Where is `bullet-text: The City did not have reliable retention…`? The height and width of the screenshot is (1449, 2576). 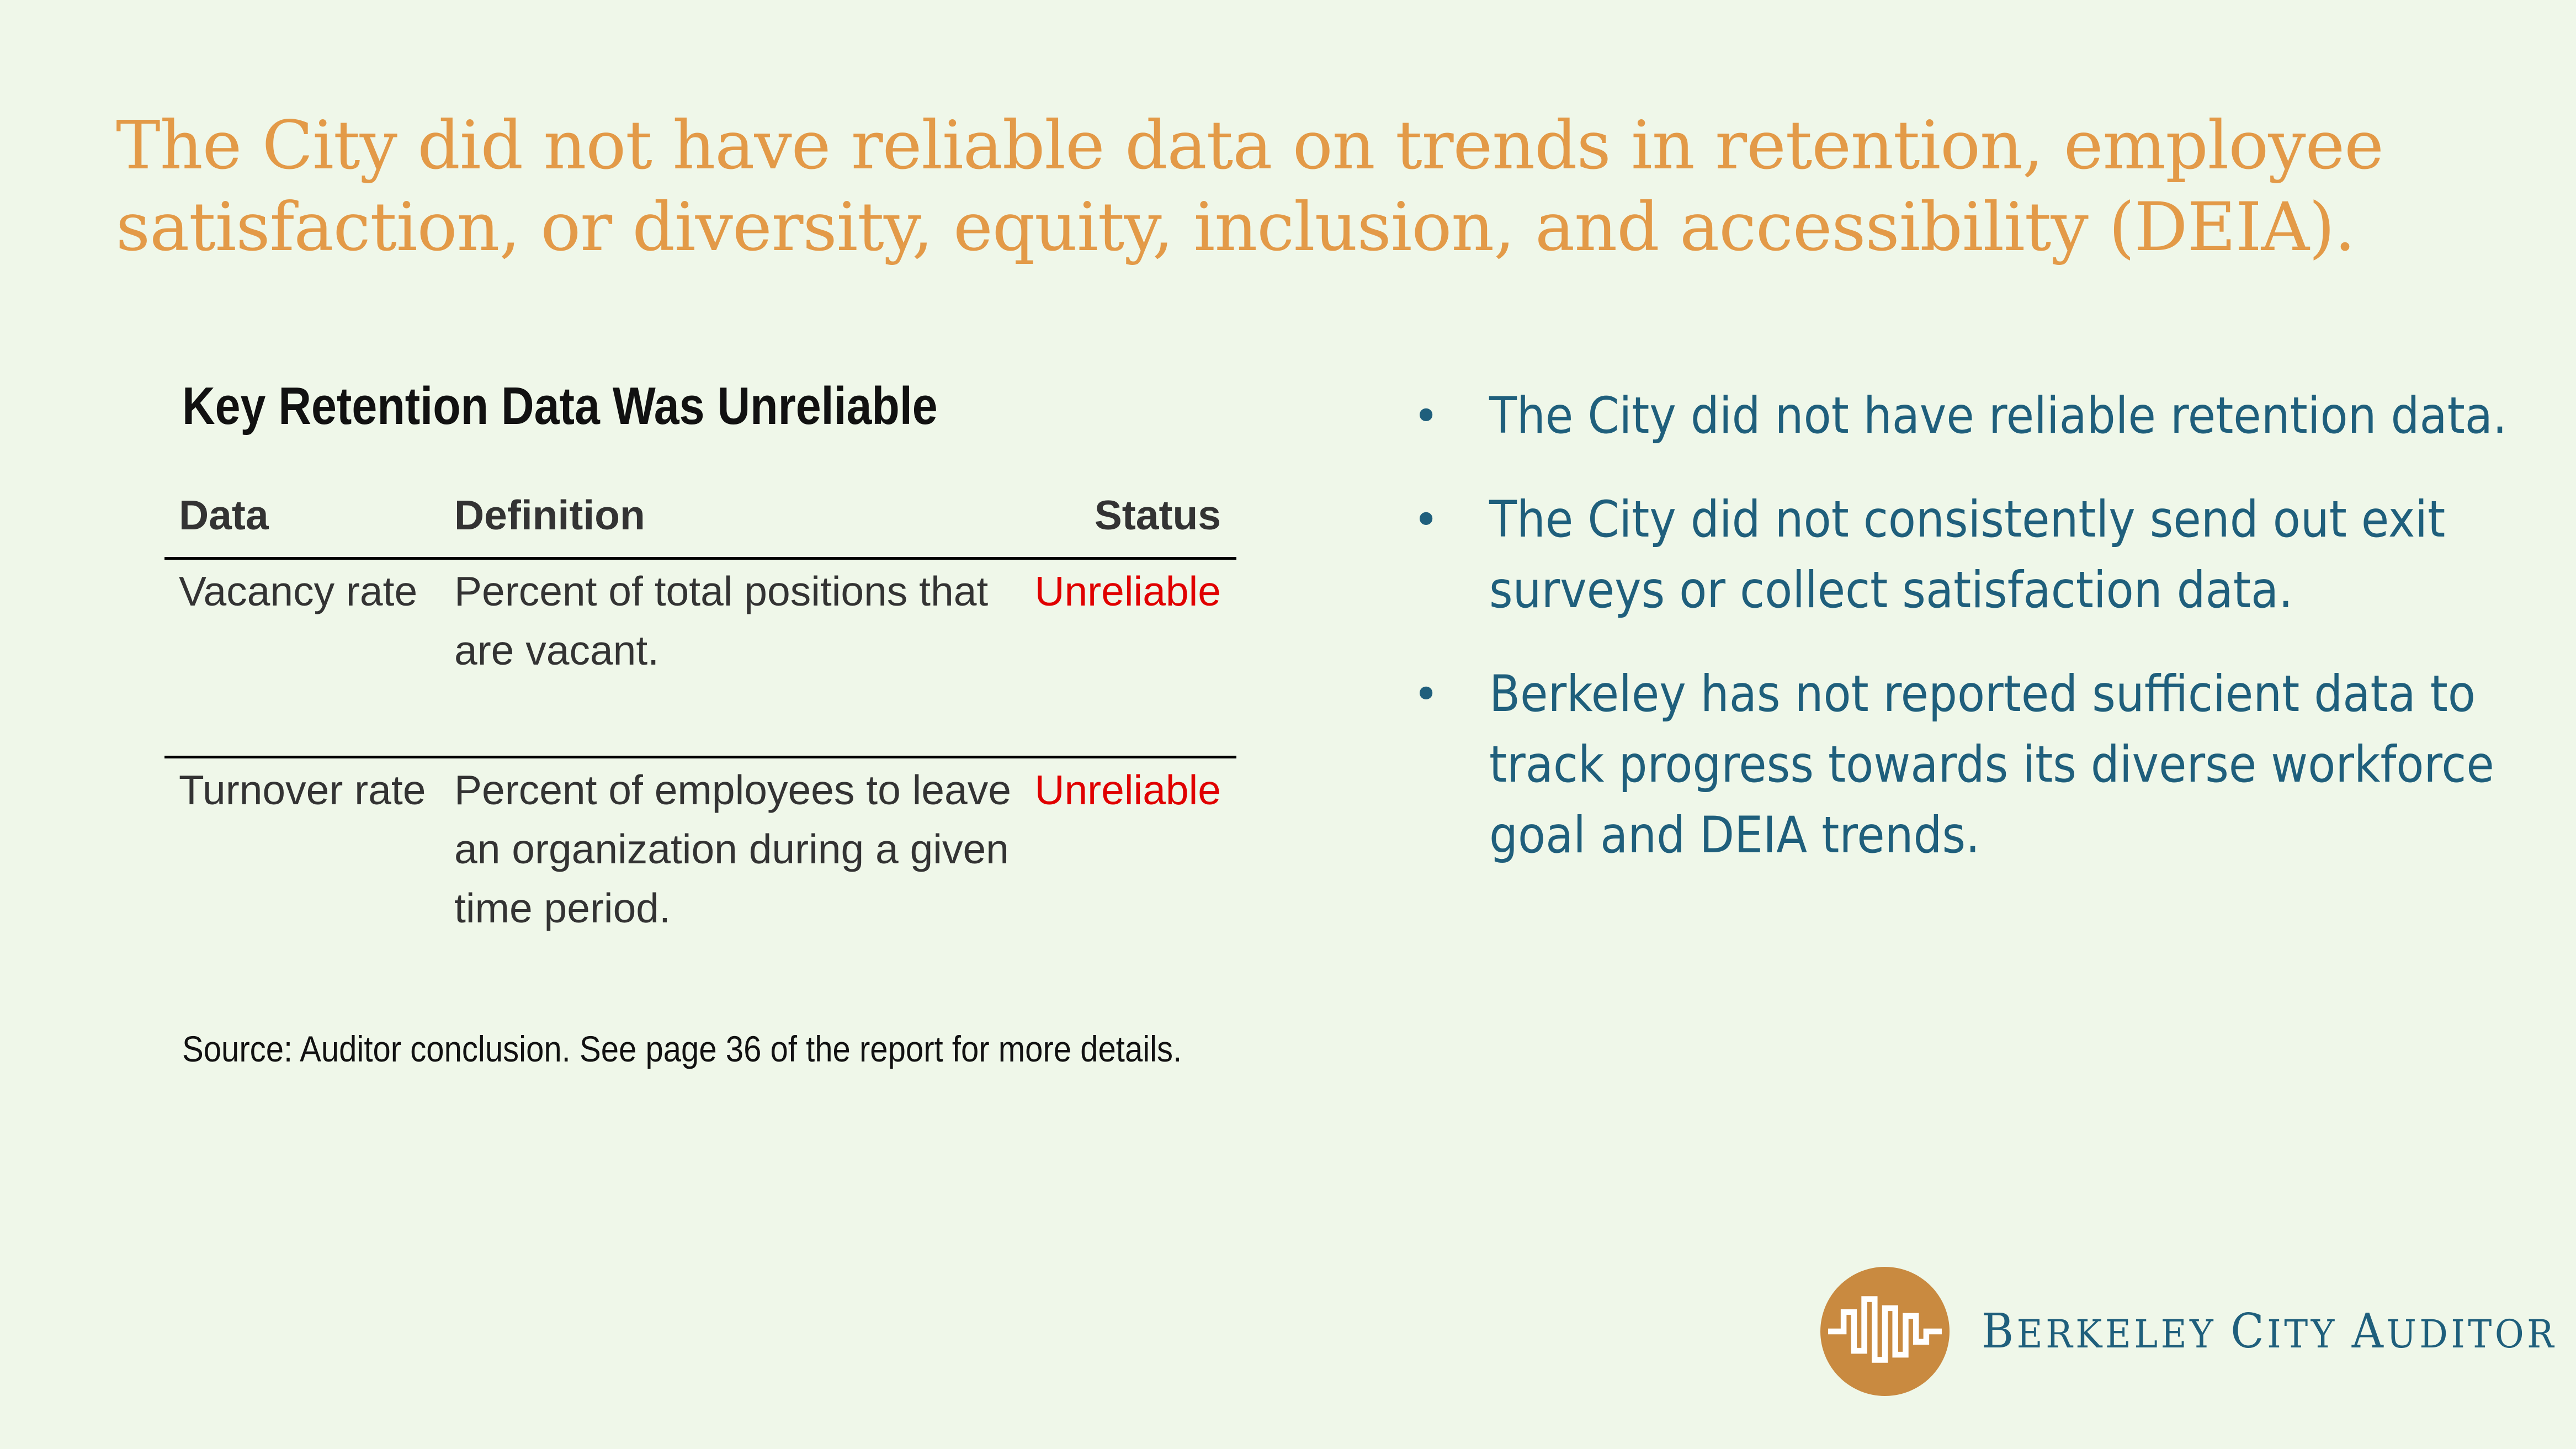
bullet-text: The City did not have reliable retention… is located at coordinates (1998, 416).